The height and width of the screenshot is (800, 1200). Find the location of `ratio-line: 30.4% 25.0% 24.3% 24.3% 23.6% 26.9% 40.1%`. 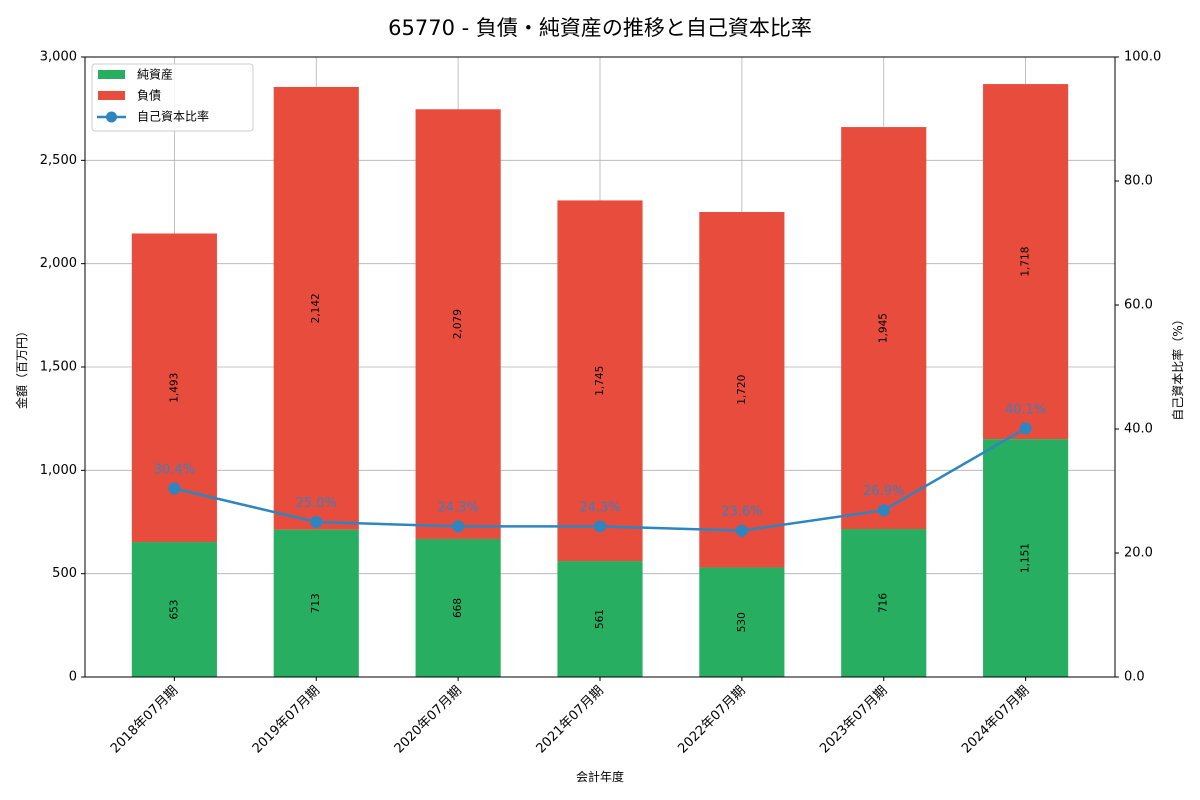

ratio-line: 30.4% 25.0% 24.3% 24.3% 23.6% 26.9% 40.1% is located at coordinates (600, 469).